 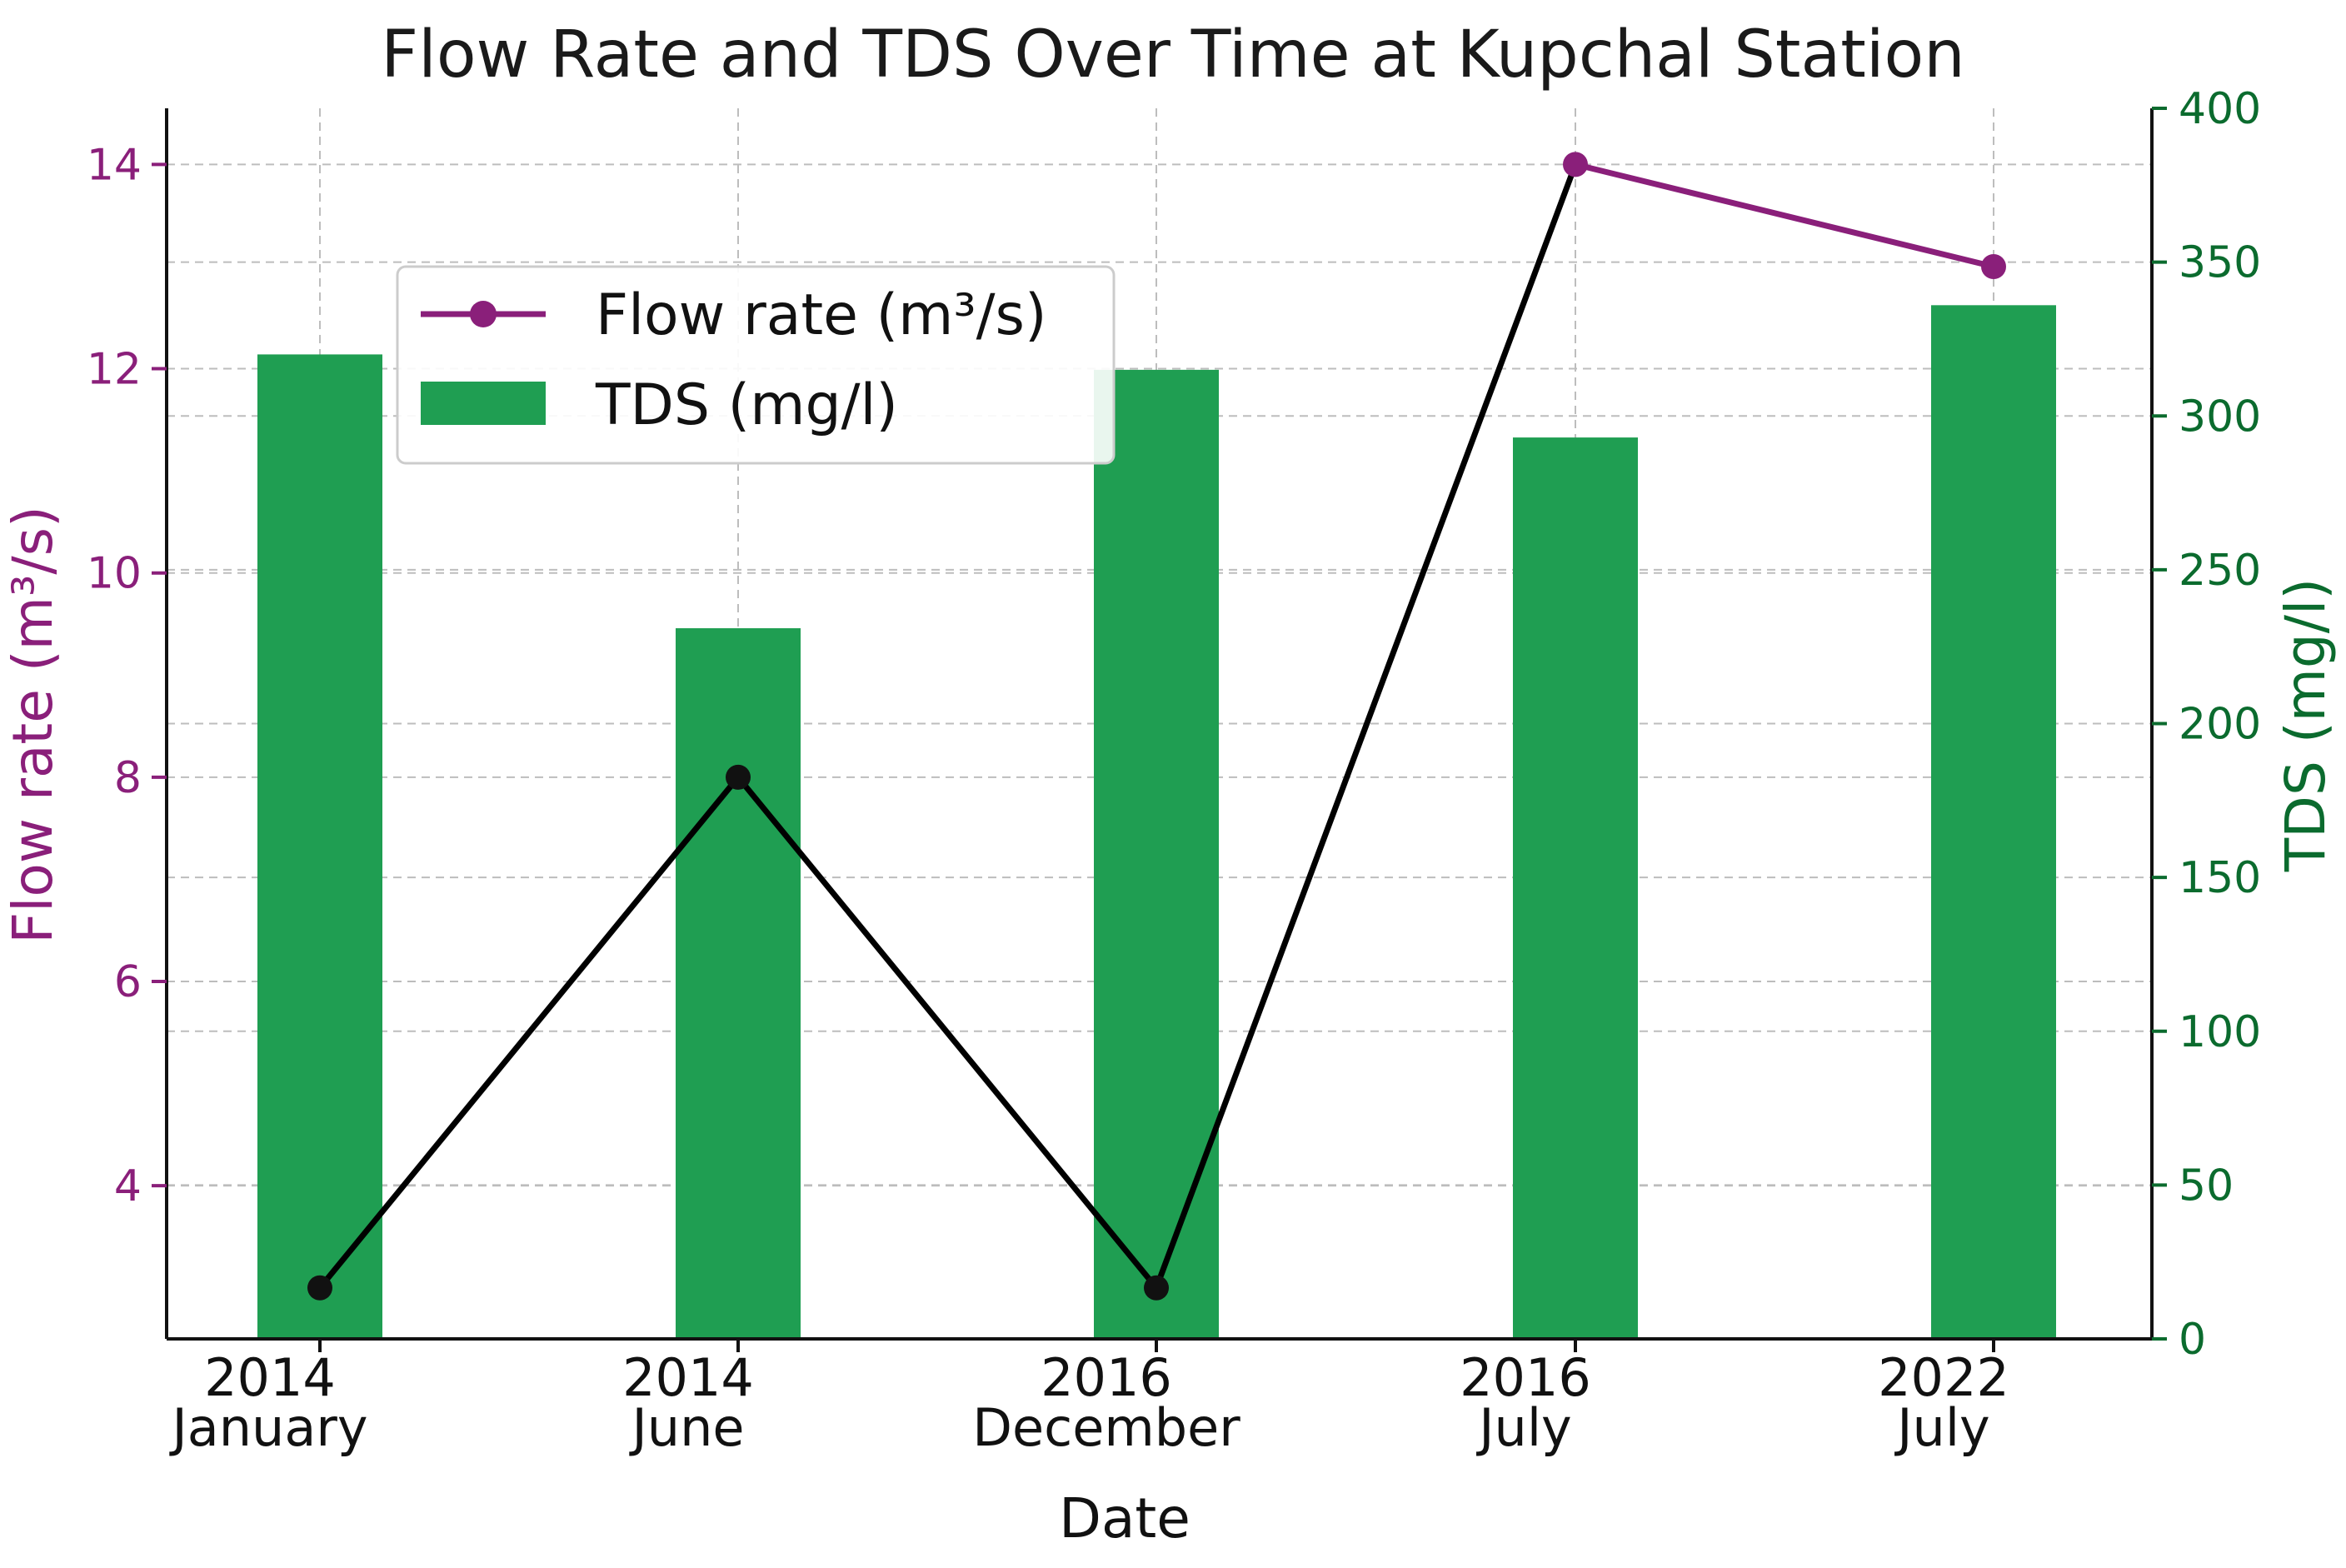 I want to click on left-axis-label: Flow rate (m³/s), so click(x=33, y=725).